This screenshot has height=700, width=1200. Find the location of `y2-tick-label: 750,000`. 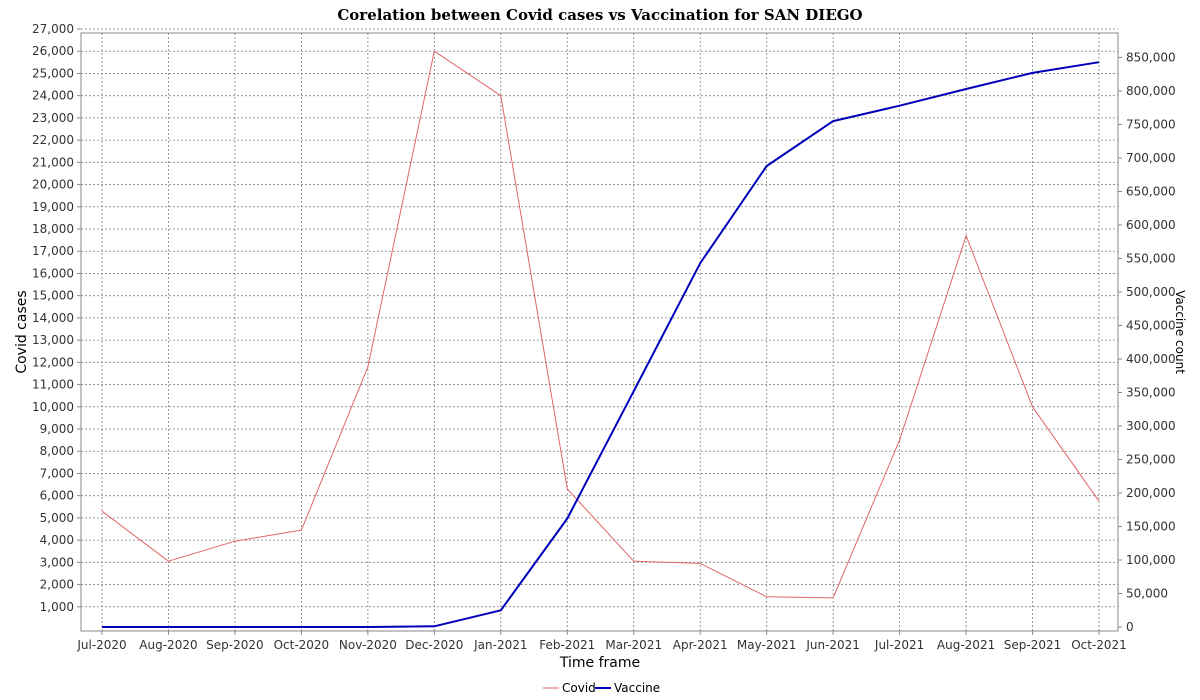

y2-tick-label: 750,000 is located at coordinates (1151, 125).